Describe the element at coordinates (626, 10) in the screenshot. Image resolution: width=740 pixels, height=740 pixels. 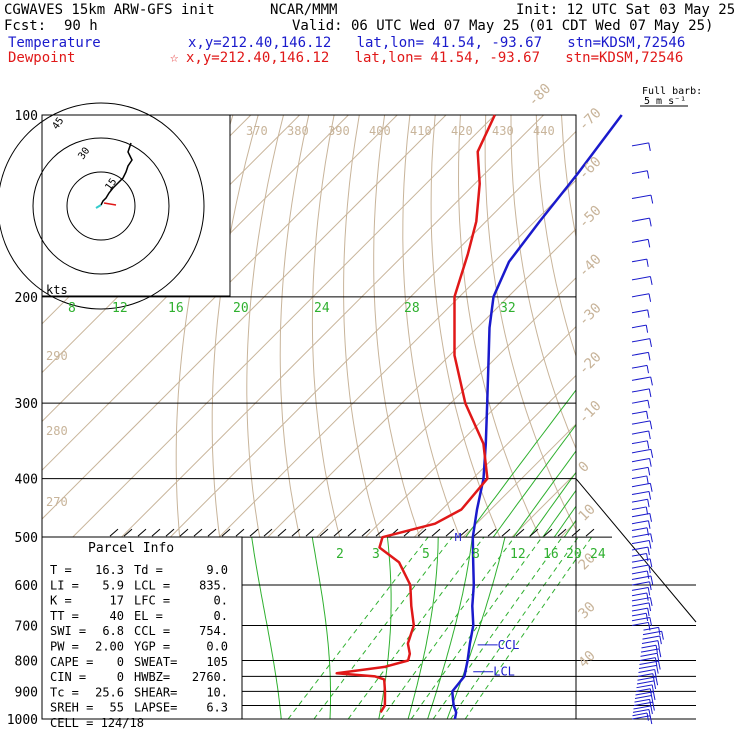
I see `init-time: Init: 12 UTC Sat 03 May 25` at that location.